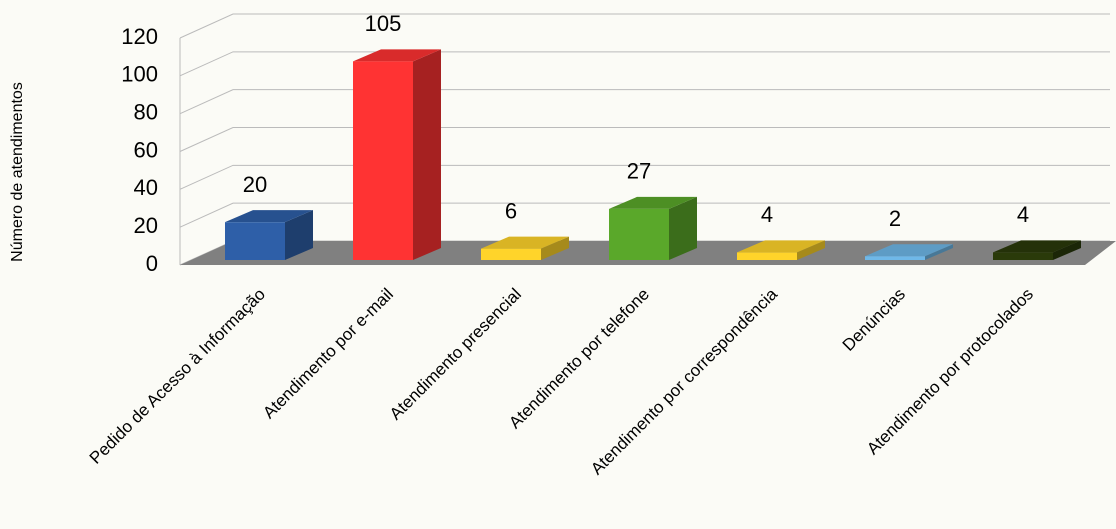  What do you see at coordinates (146, 149) in the screenshot?
I see `y-tick-label: 60` at bounding box center [146, 149].